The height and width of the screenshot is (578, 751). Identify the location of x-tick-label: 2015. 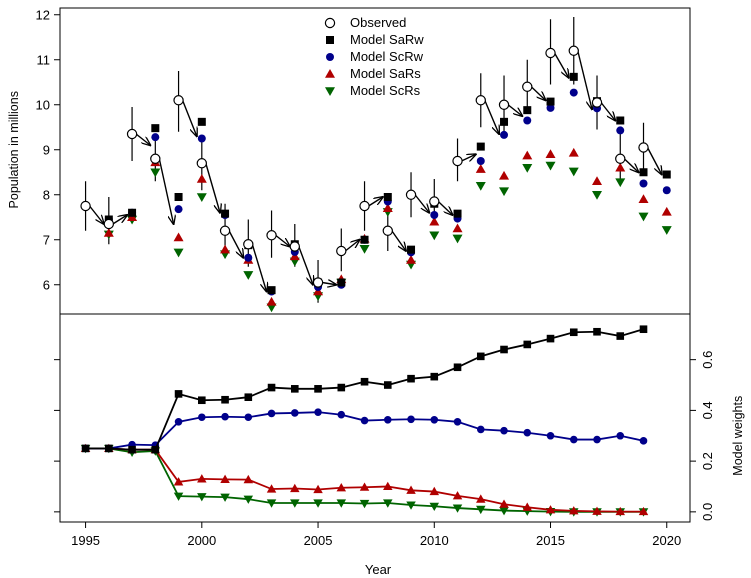
(550, 540).